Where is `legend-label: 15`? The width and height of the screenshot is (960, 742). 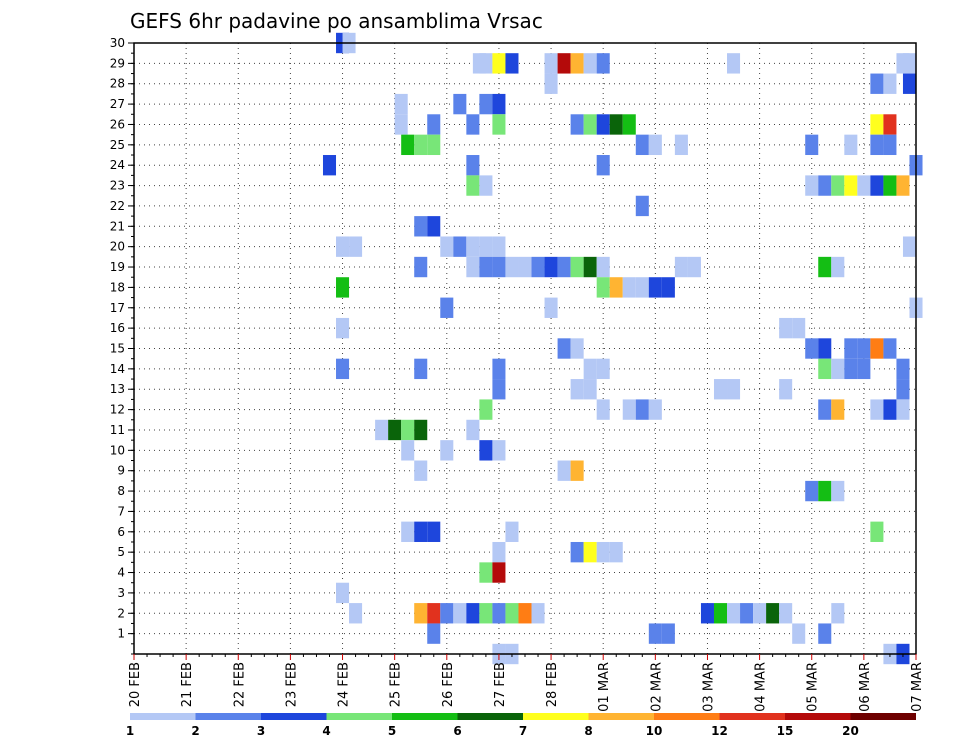
legend-label: 15 is located at coordinates (785, 731).